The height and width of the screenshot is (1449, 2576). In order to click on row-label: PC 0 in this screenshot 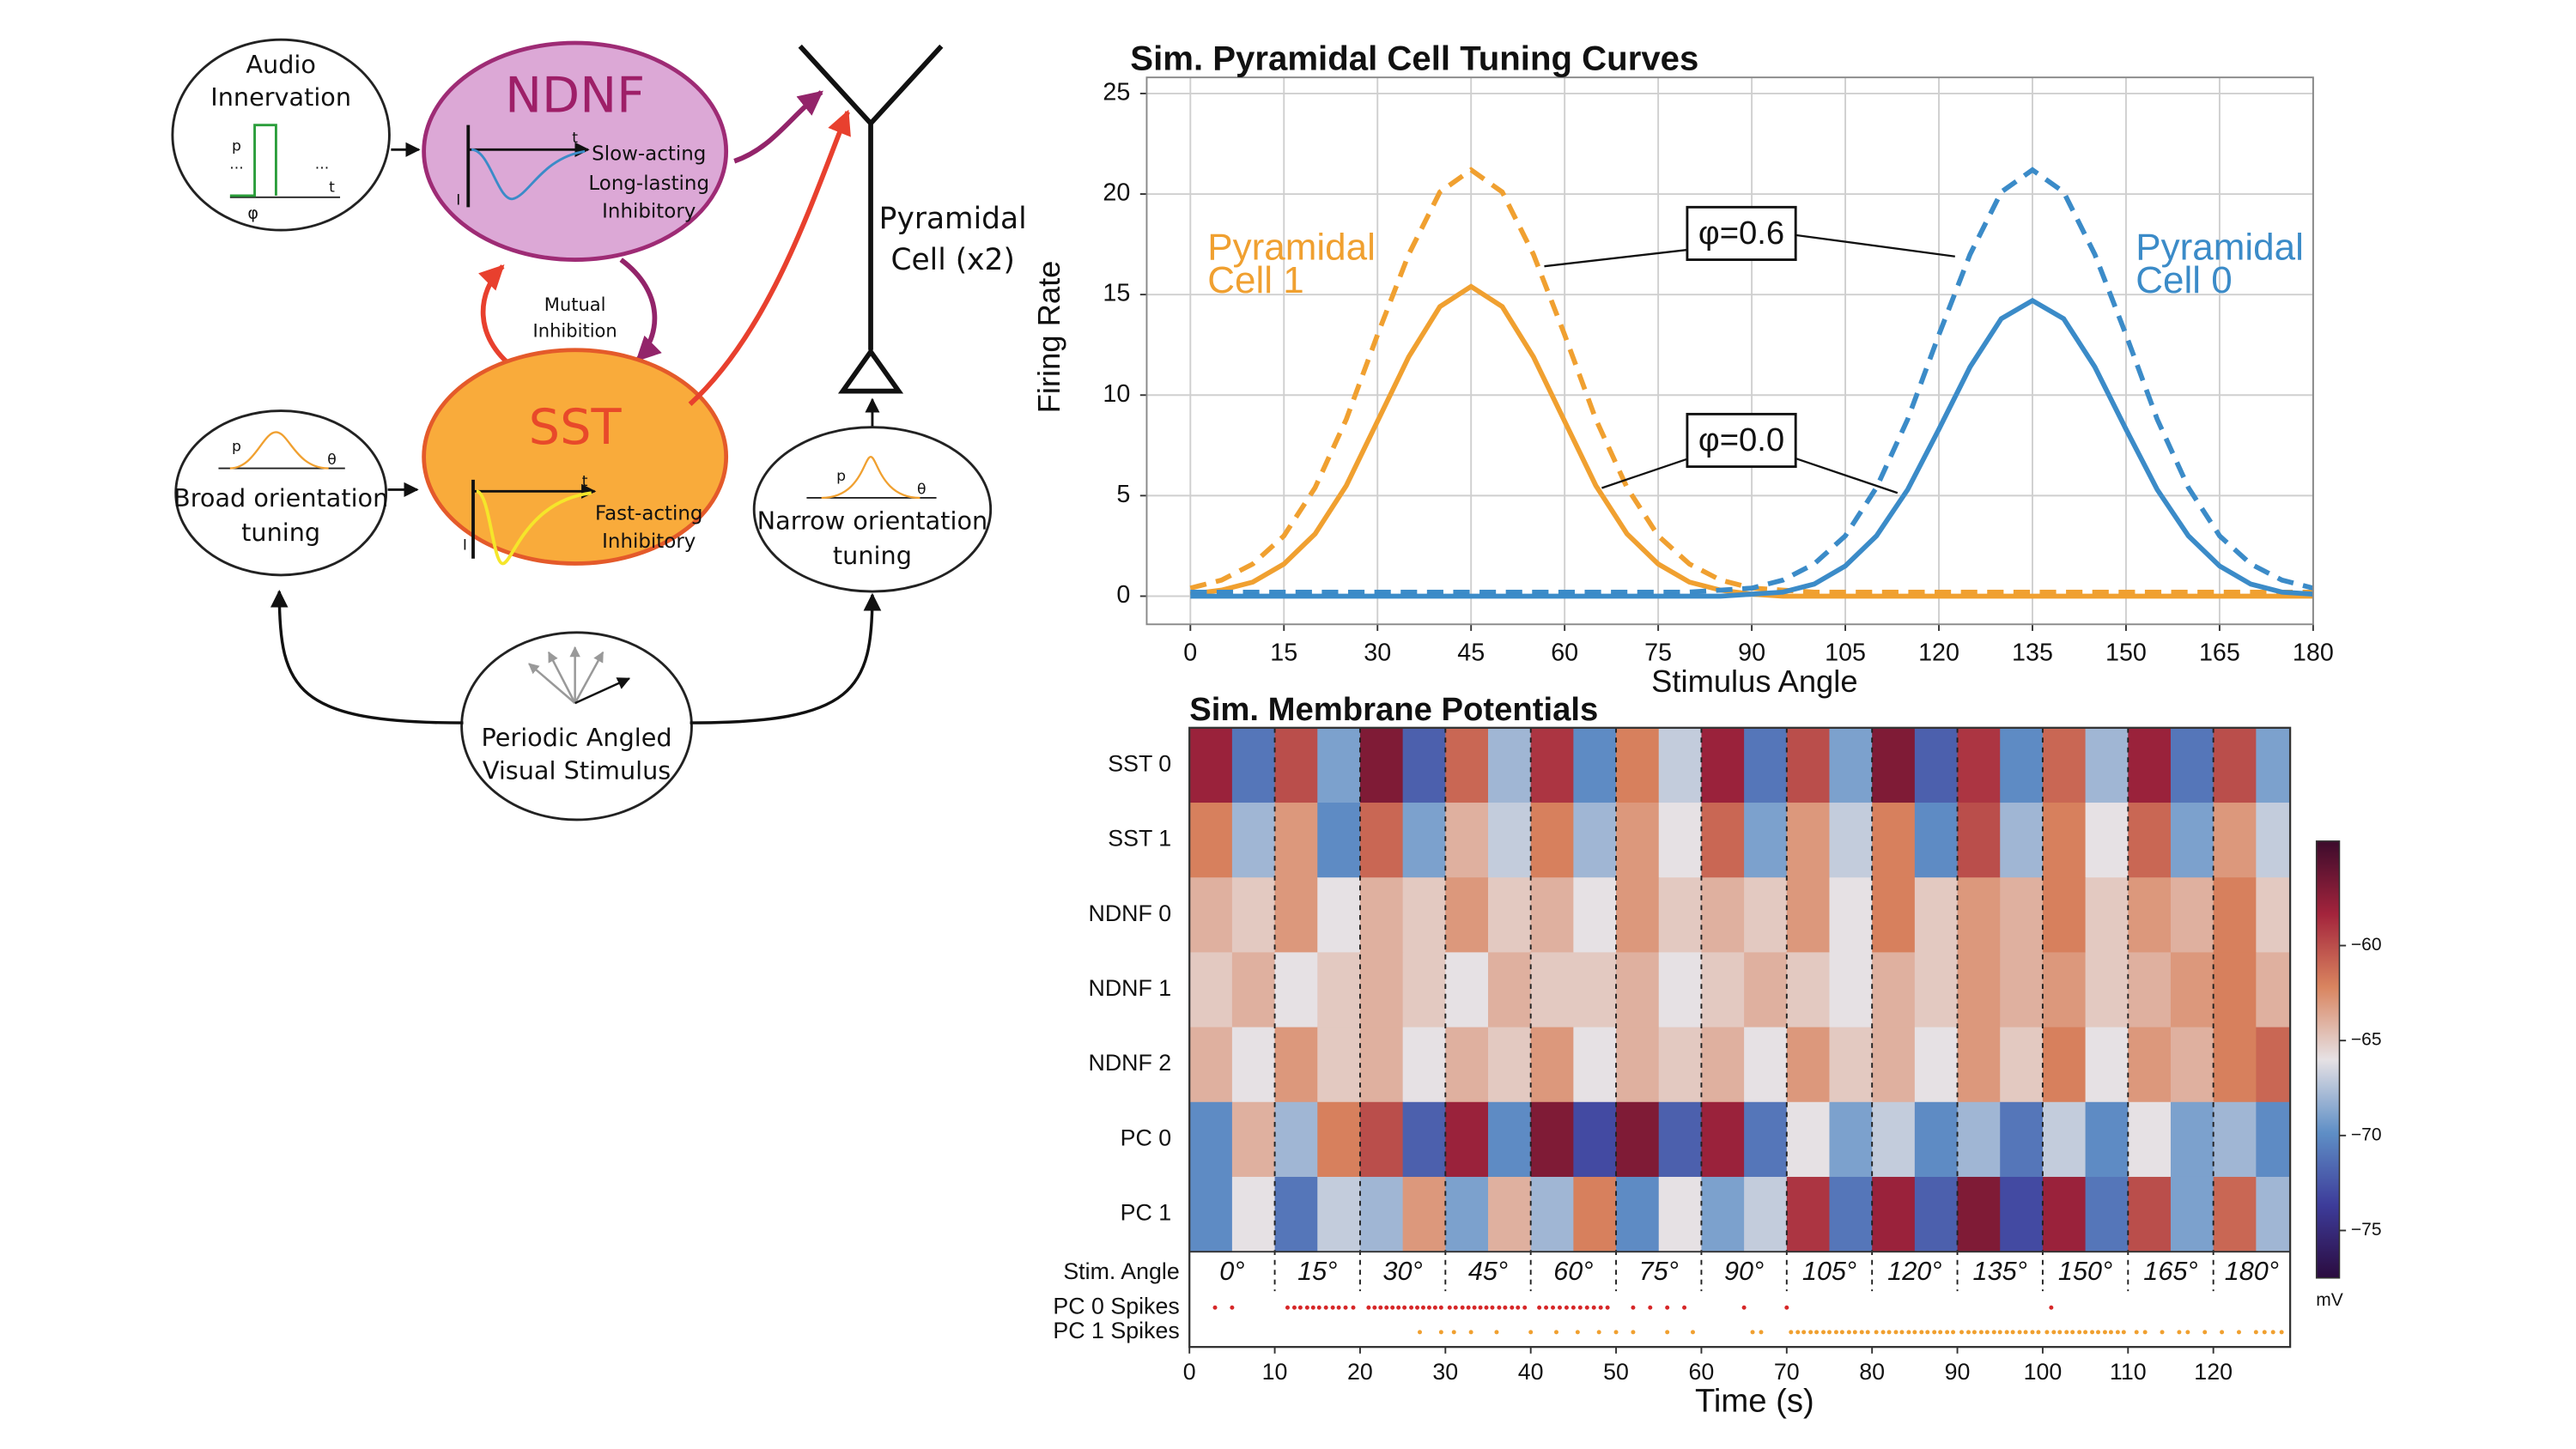, I will do `click(1146, 1137)`.